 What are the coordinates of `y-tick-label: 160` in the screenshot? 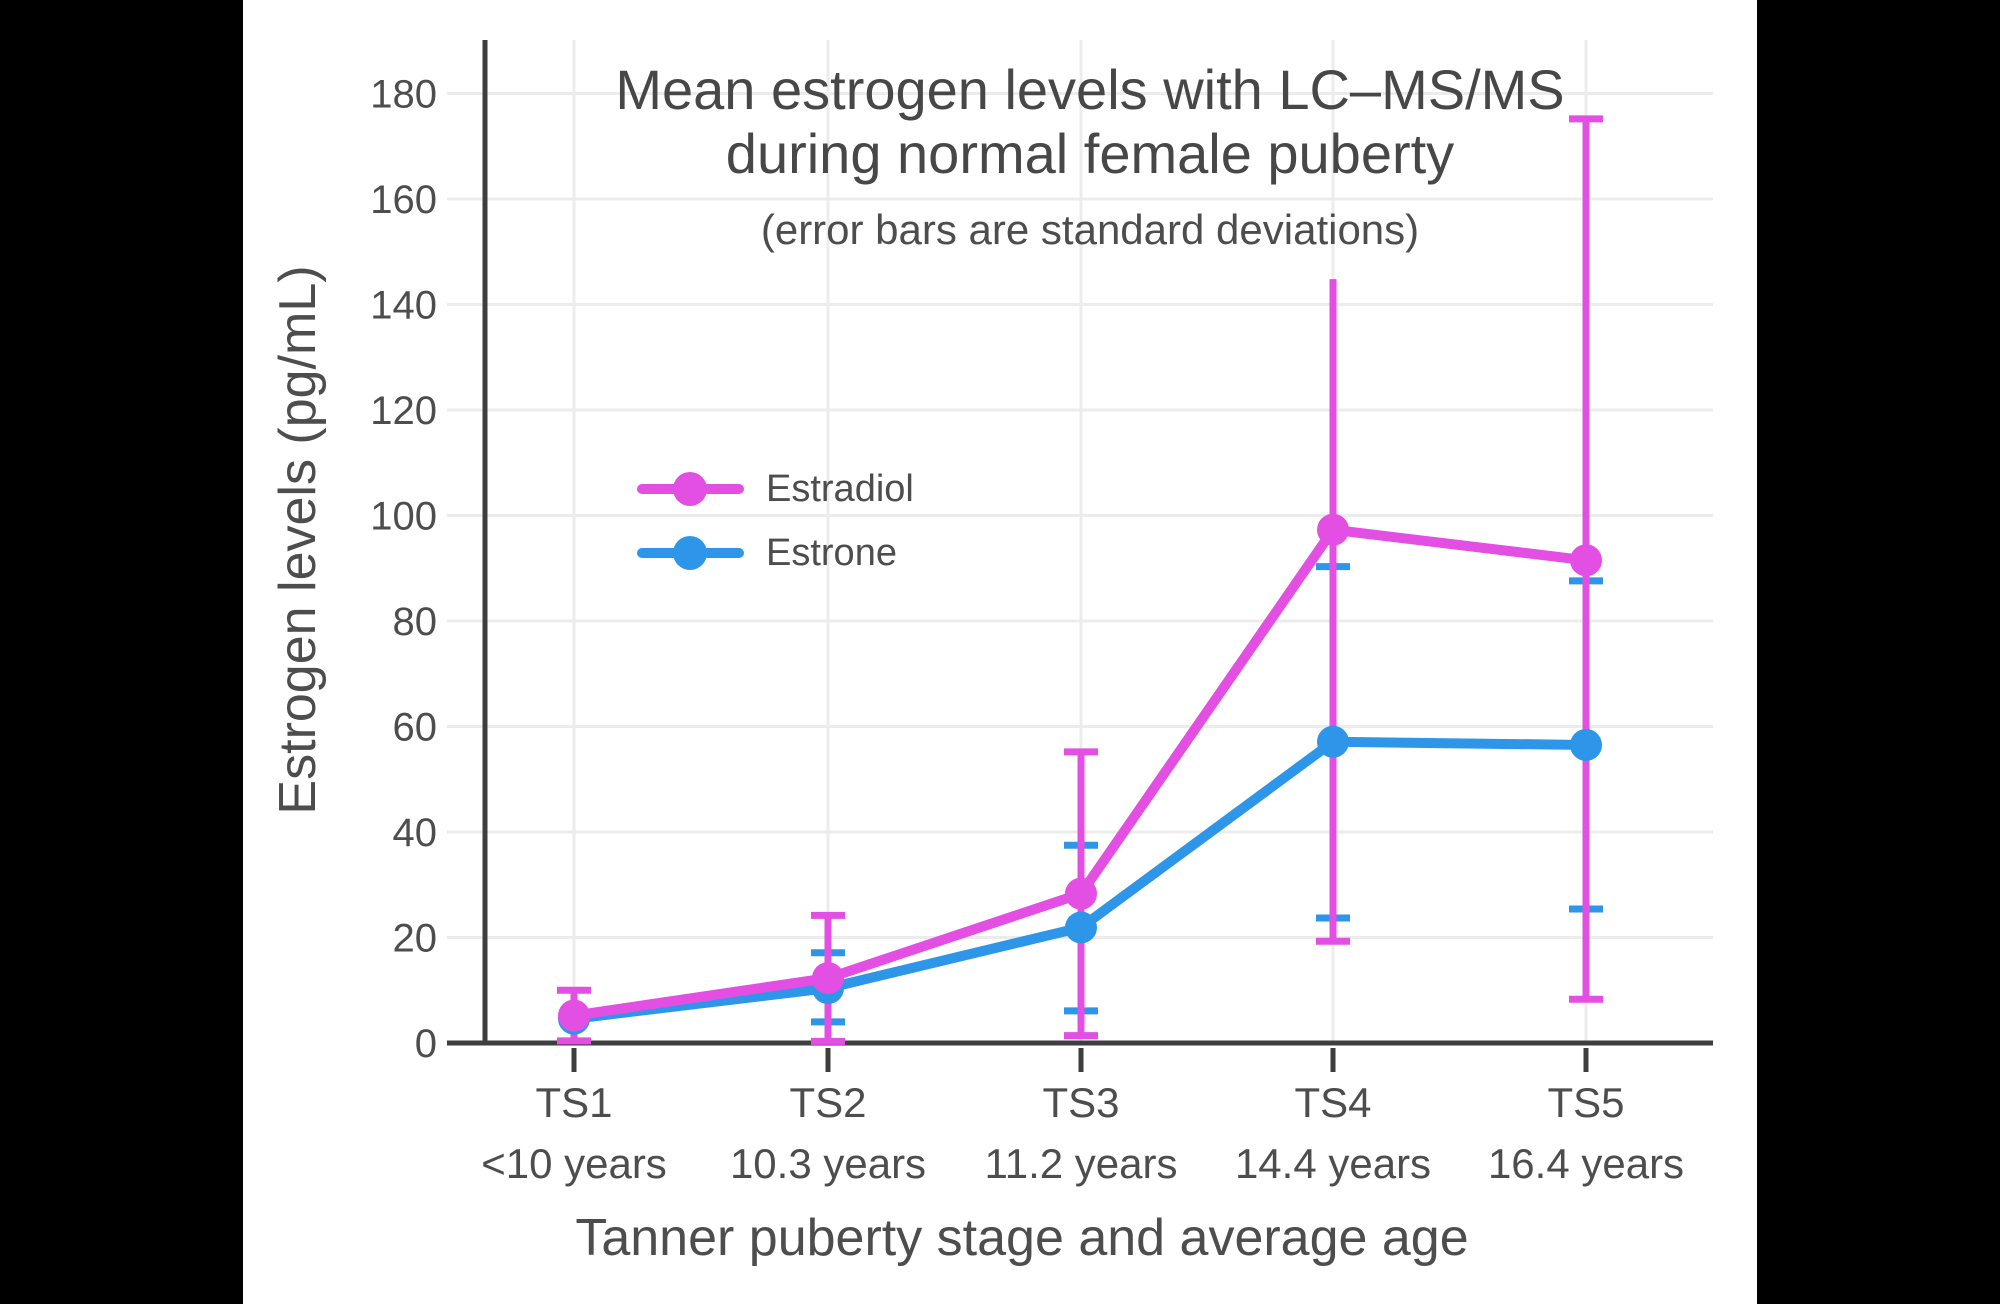 It's located at (403, 200).